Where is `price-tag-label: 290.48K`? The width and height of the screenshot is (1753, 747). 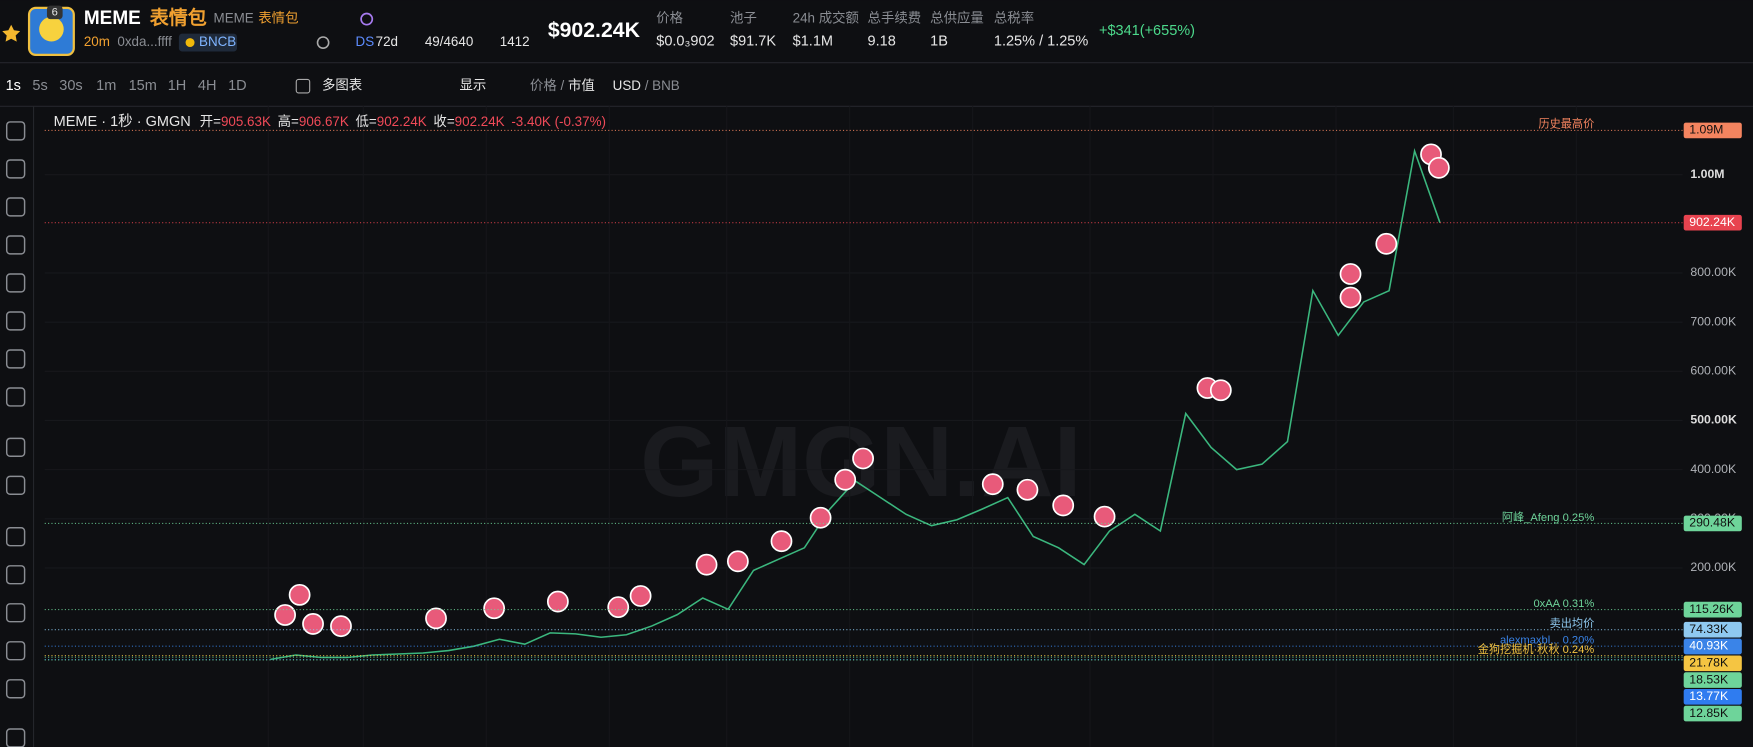 price-tag-label: 290.48K is located at coordinates (1712, 523).